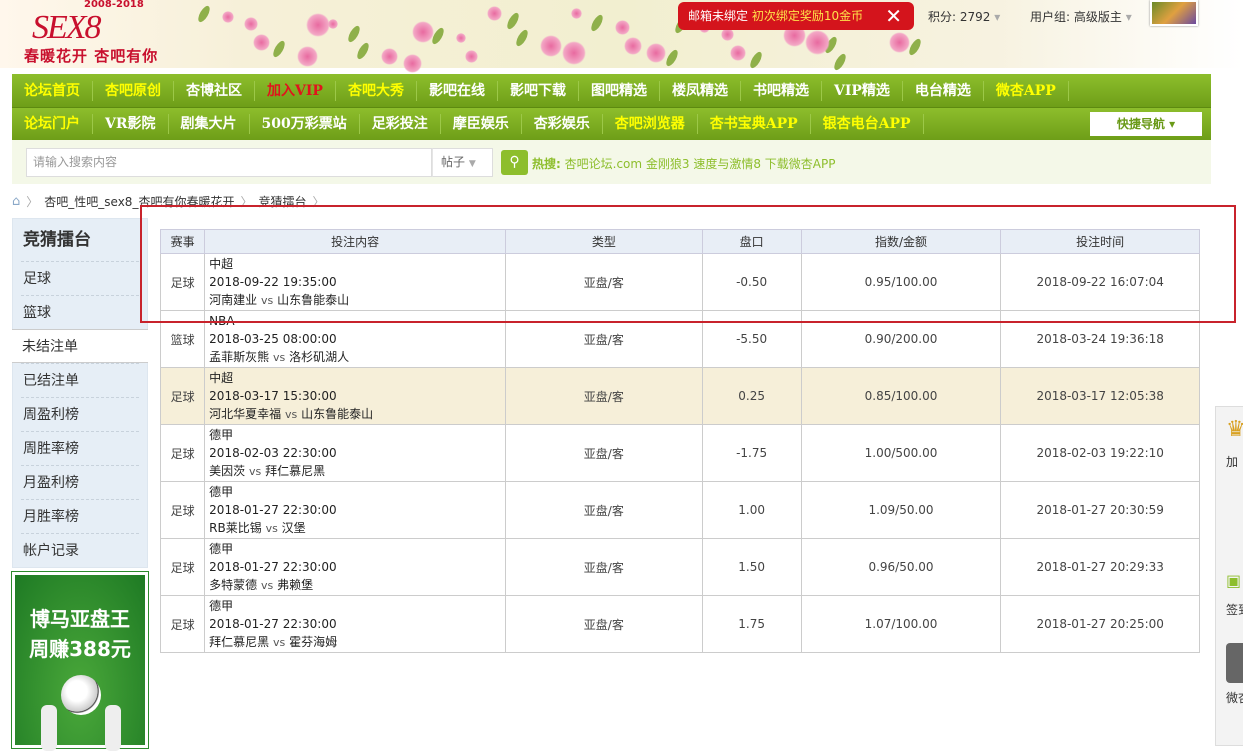 The height and width of the screenshot is (751, 1243). What do you see at coordinates (295, 470) in the screenshot?
I see `away-team: 拜仁慕尼黑` at bounding box center [295, 470].